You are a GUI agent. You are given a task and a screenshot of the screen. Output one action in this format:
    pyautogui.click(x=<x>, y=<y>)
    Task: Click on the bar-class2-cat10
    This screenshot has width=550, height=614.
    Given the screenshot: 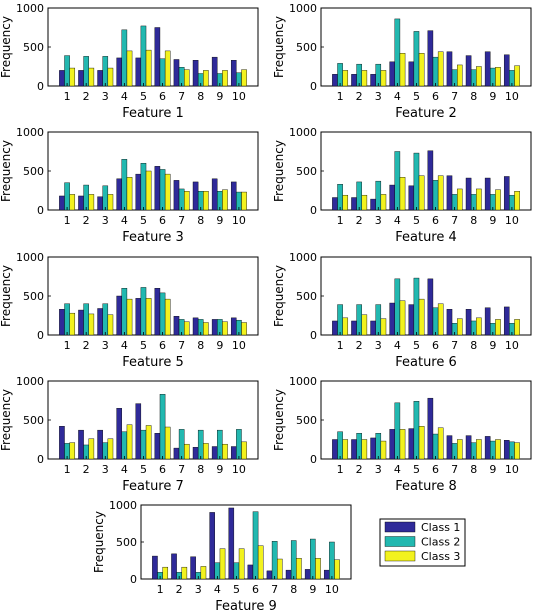 What is the action you would take?
    pyautogui.click(x=239, y=444)
    